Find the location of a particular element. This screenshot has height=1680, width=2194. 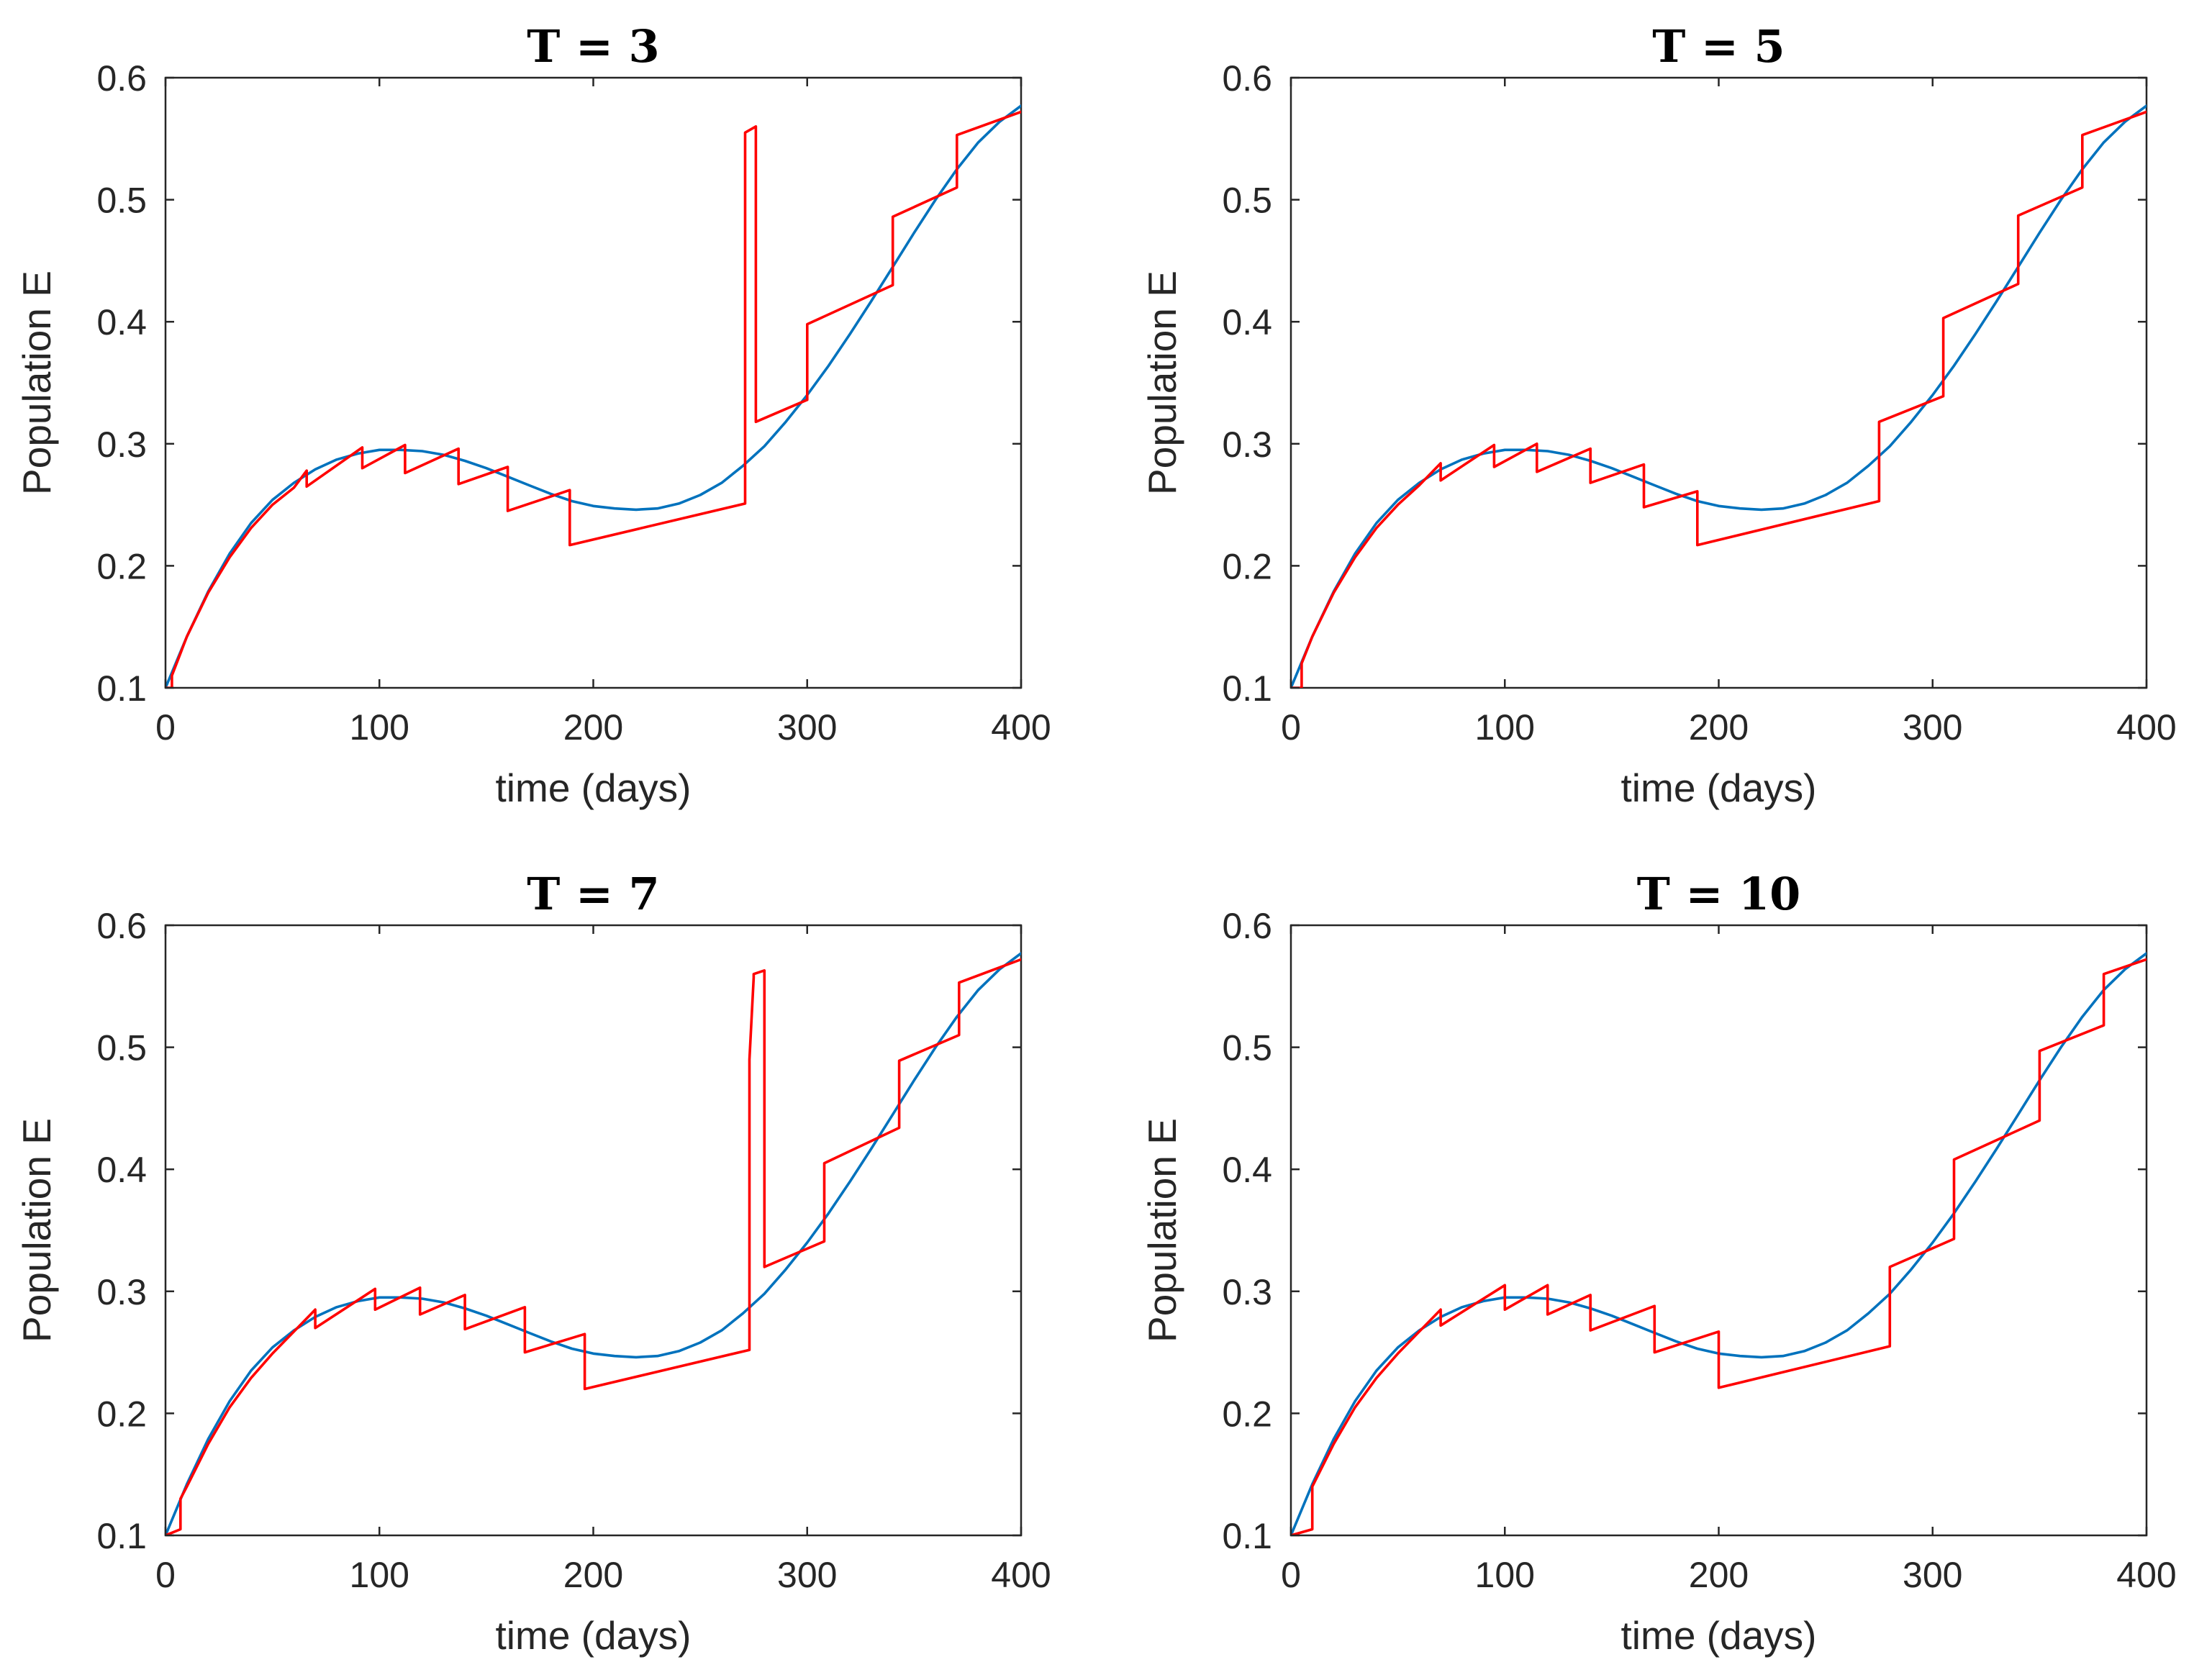

blue-series-line is located at coordinates (593, 396).